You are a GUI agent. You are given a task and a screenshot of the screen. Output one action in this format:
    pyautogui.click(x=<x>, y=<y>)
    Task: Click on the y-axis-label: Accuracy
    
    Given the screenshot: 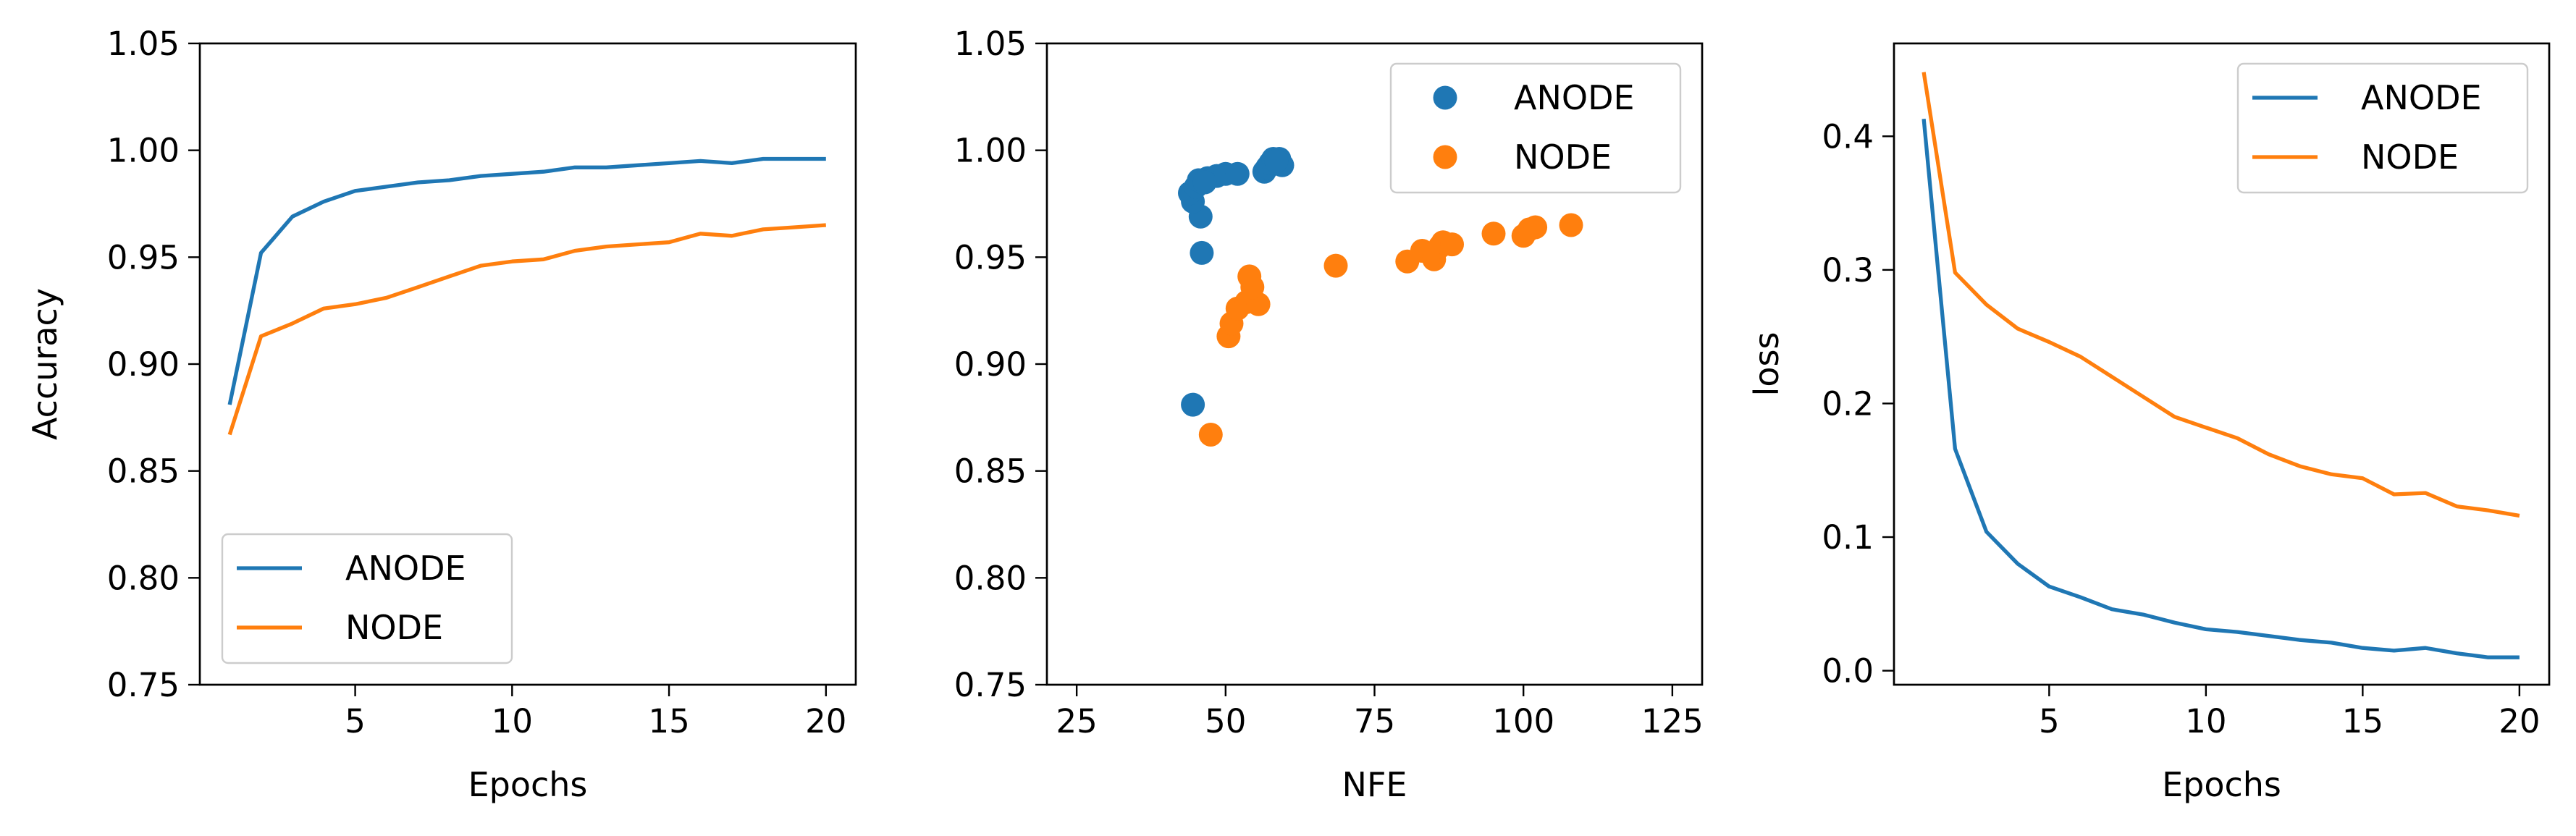 What is the action you would take?
    pyautogui.click(x=44, y=364)
    